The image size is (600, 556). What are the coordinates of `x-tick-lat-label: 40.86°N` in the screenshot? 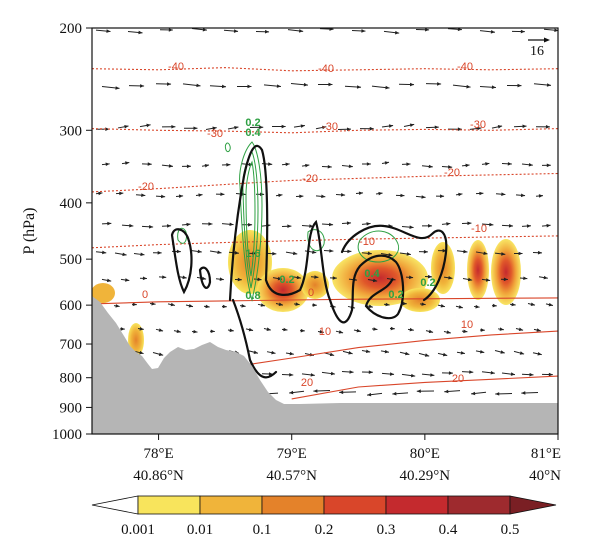 It's located at (158, 476).